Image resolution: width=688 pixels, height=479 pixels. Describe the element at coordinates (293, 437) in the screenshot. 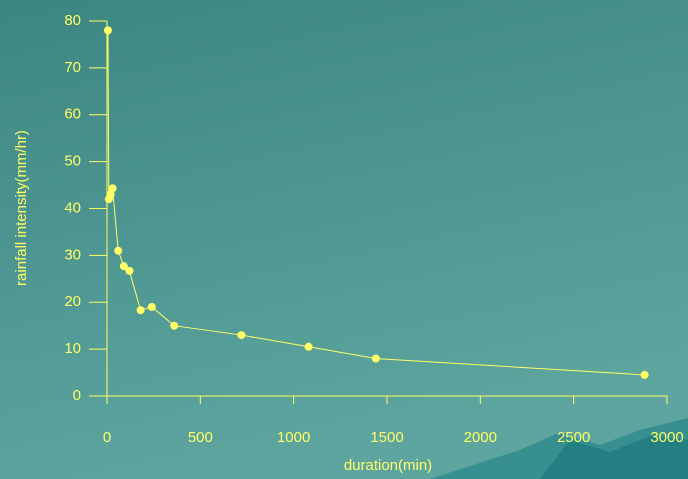

I see `x-tick-label: 1000` at that location.